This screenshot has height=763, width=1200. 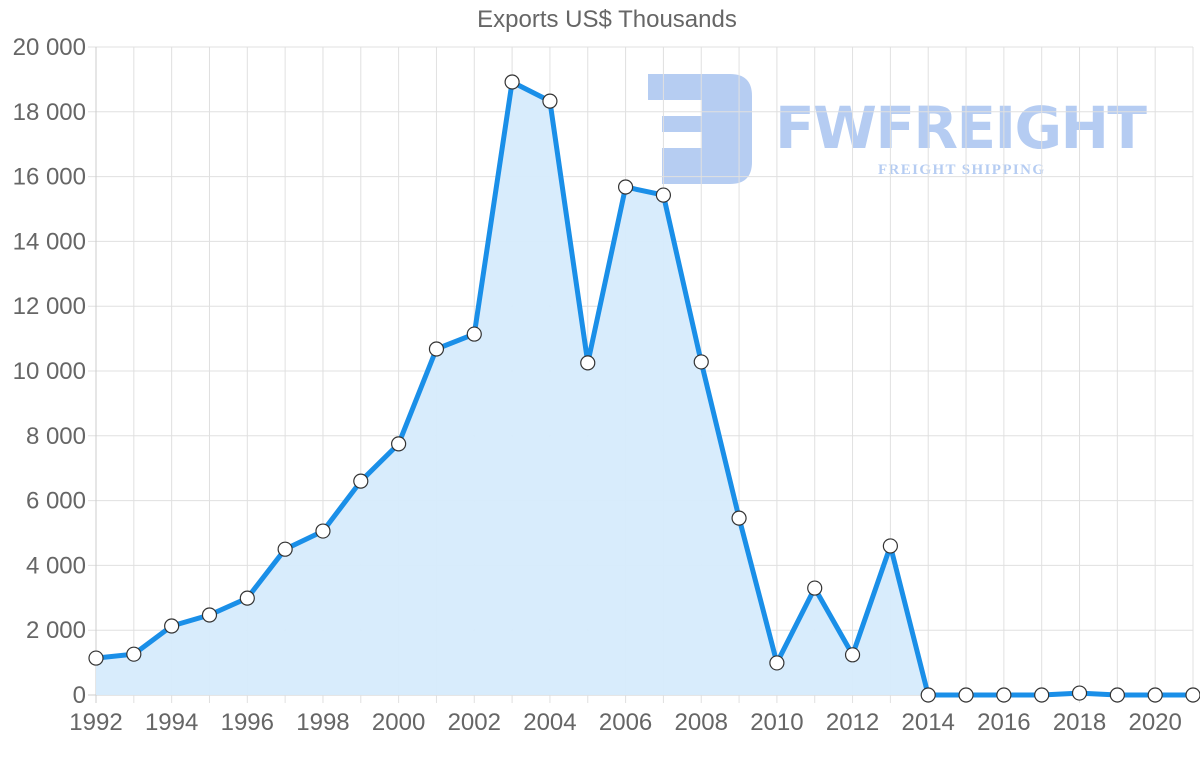 What do you see at coordinates (96, 658) in the screenshot?
I see `data-point: 1992: 1140` at bounding box center [96, 658].